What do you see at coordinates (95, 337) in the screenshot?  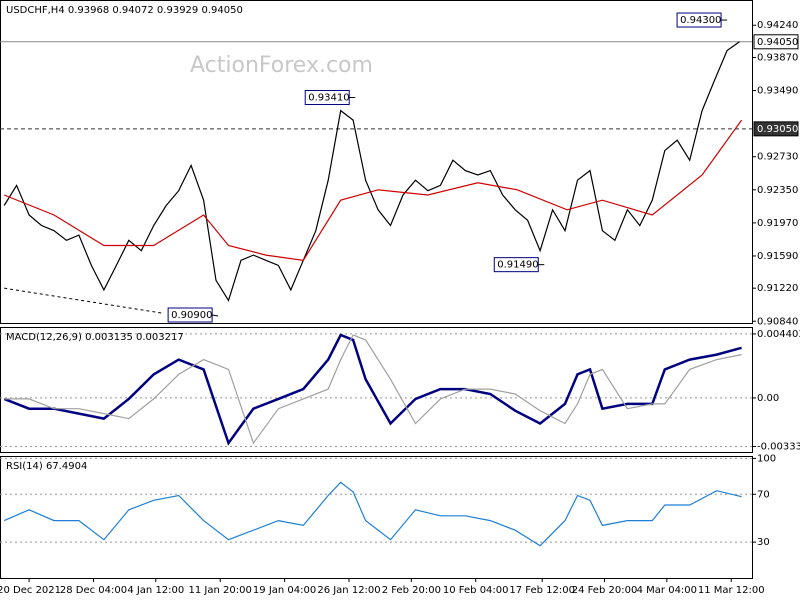 I see `panel-title: MACD(12,26,9) 0.003135 0.003217` at bounding box center [95, 337].